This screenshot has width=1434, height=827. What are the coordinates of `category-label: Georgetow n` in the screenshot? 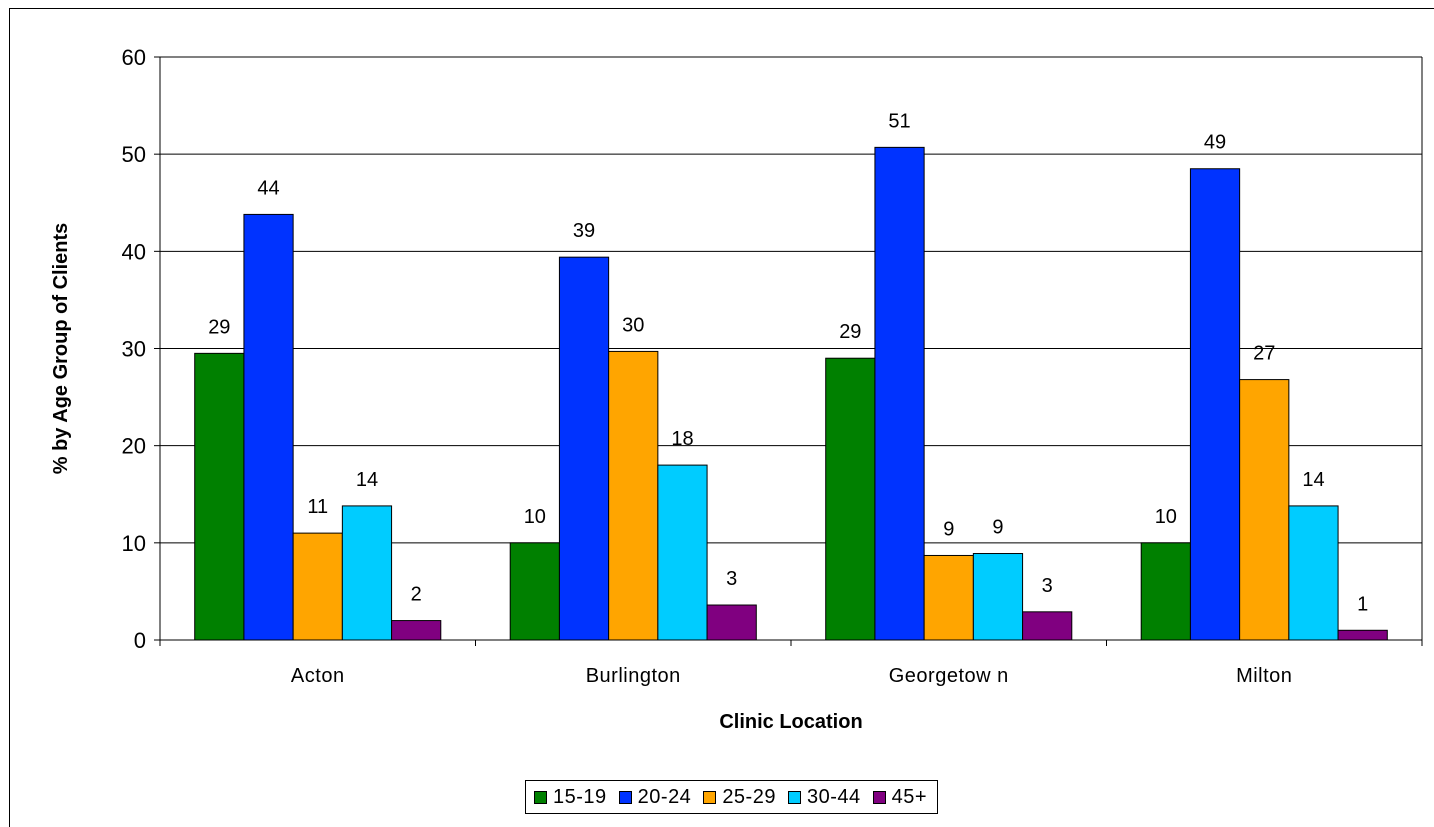 It's located at (949, 676).